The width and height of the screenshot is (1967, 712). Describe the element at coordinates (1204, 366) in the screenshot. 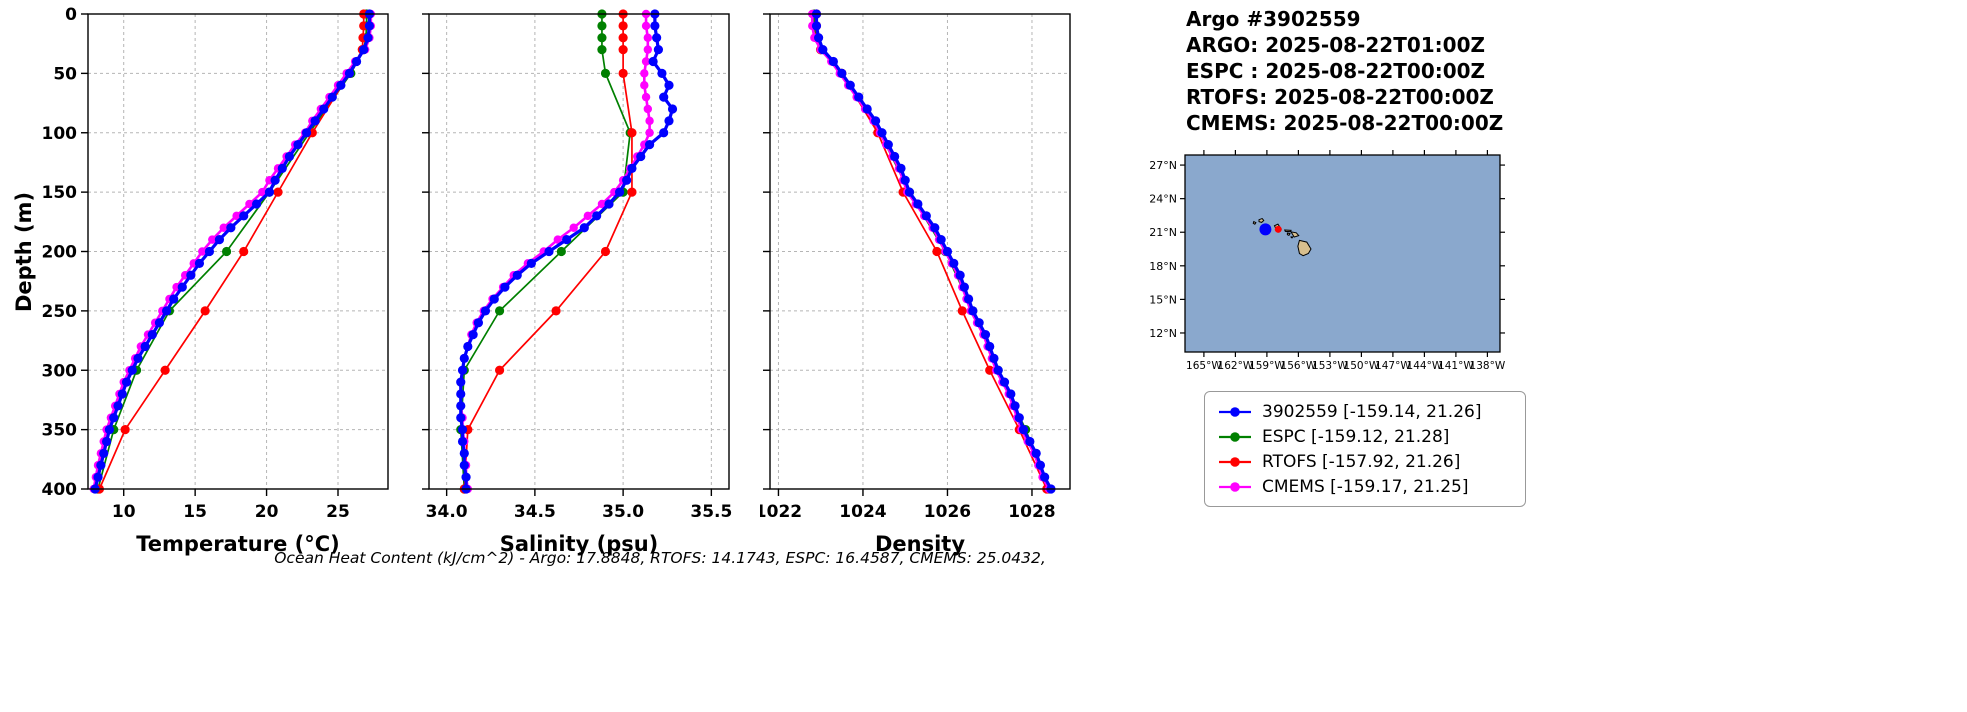

I see `map-lon-label: 165°W` at that location.